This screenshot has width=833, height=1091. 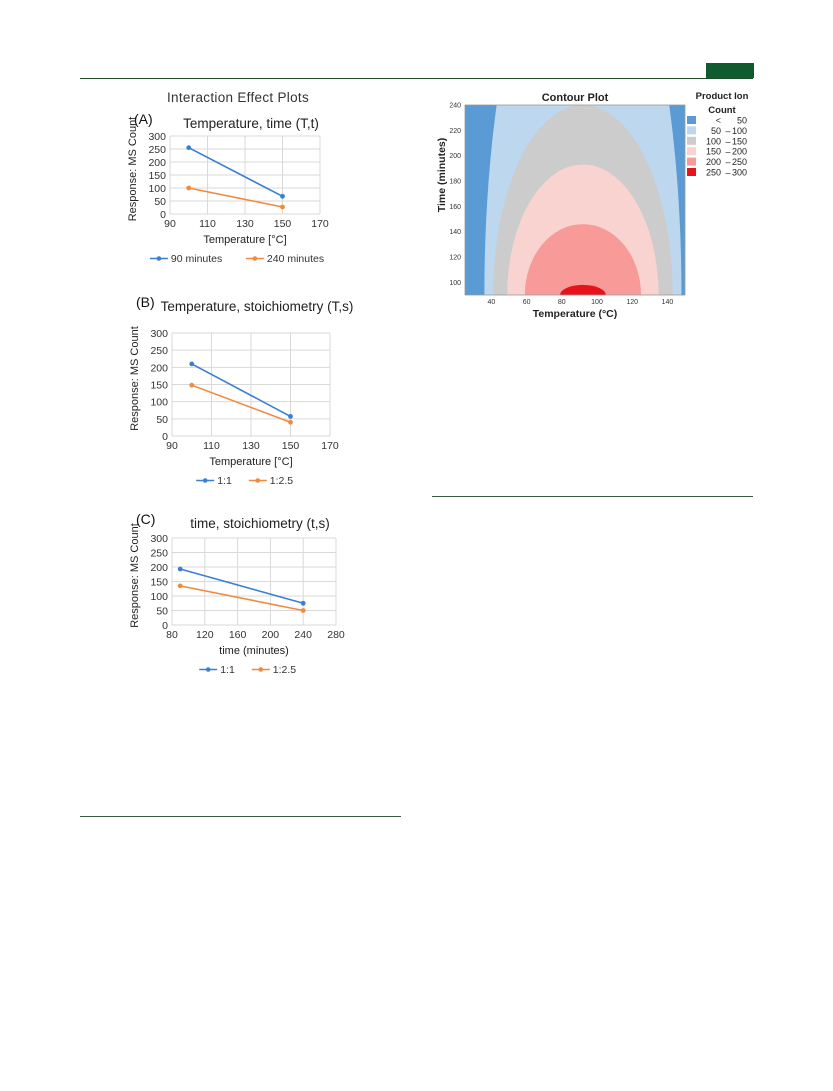 I want to click on panel-label: (B), so click(x=145, y=302).